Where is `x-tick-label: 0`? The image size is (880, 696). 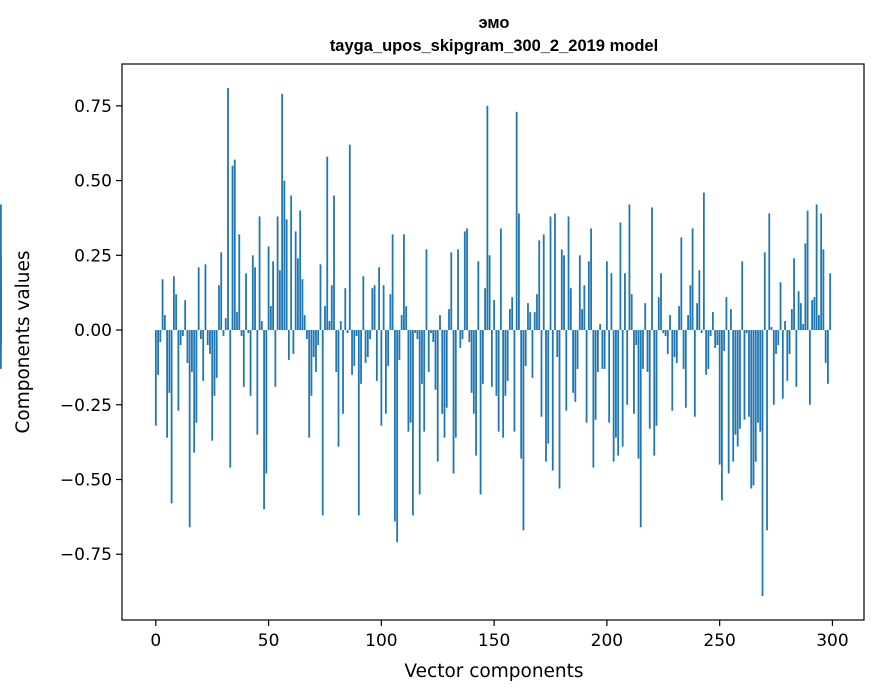
x-tick-label: 0 is located at coordinates (155, 641).